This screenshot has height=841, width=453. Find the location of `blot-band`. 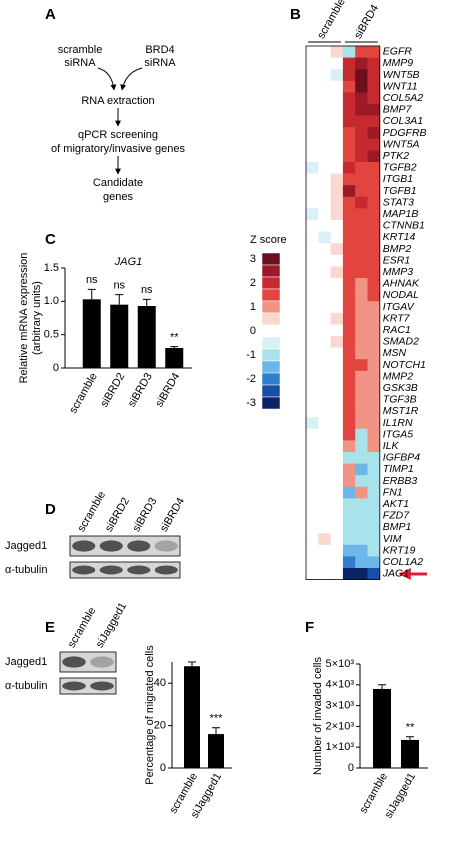

blot-band is located at coordinates (166, 570).